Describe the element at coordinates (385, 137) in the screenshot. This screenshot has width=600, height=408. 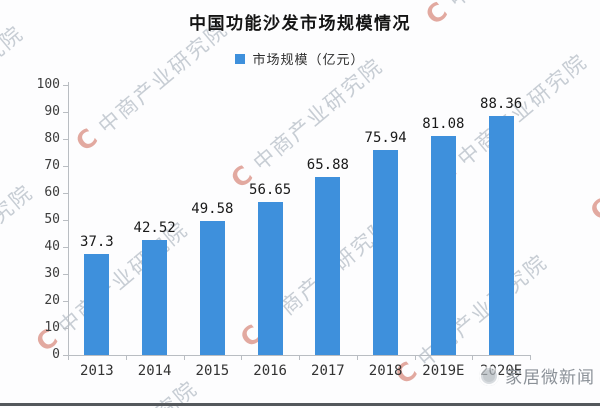
I see `bar-value-label-2018: 75.94` at that location.